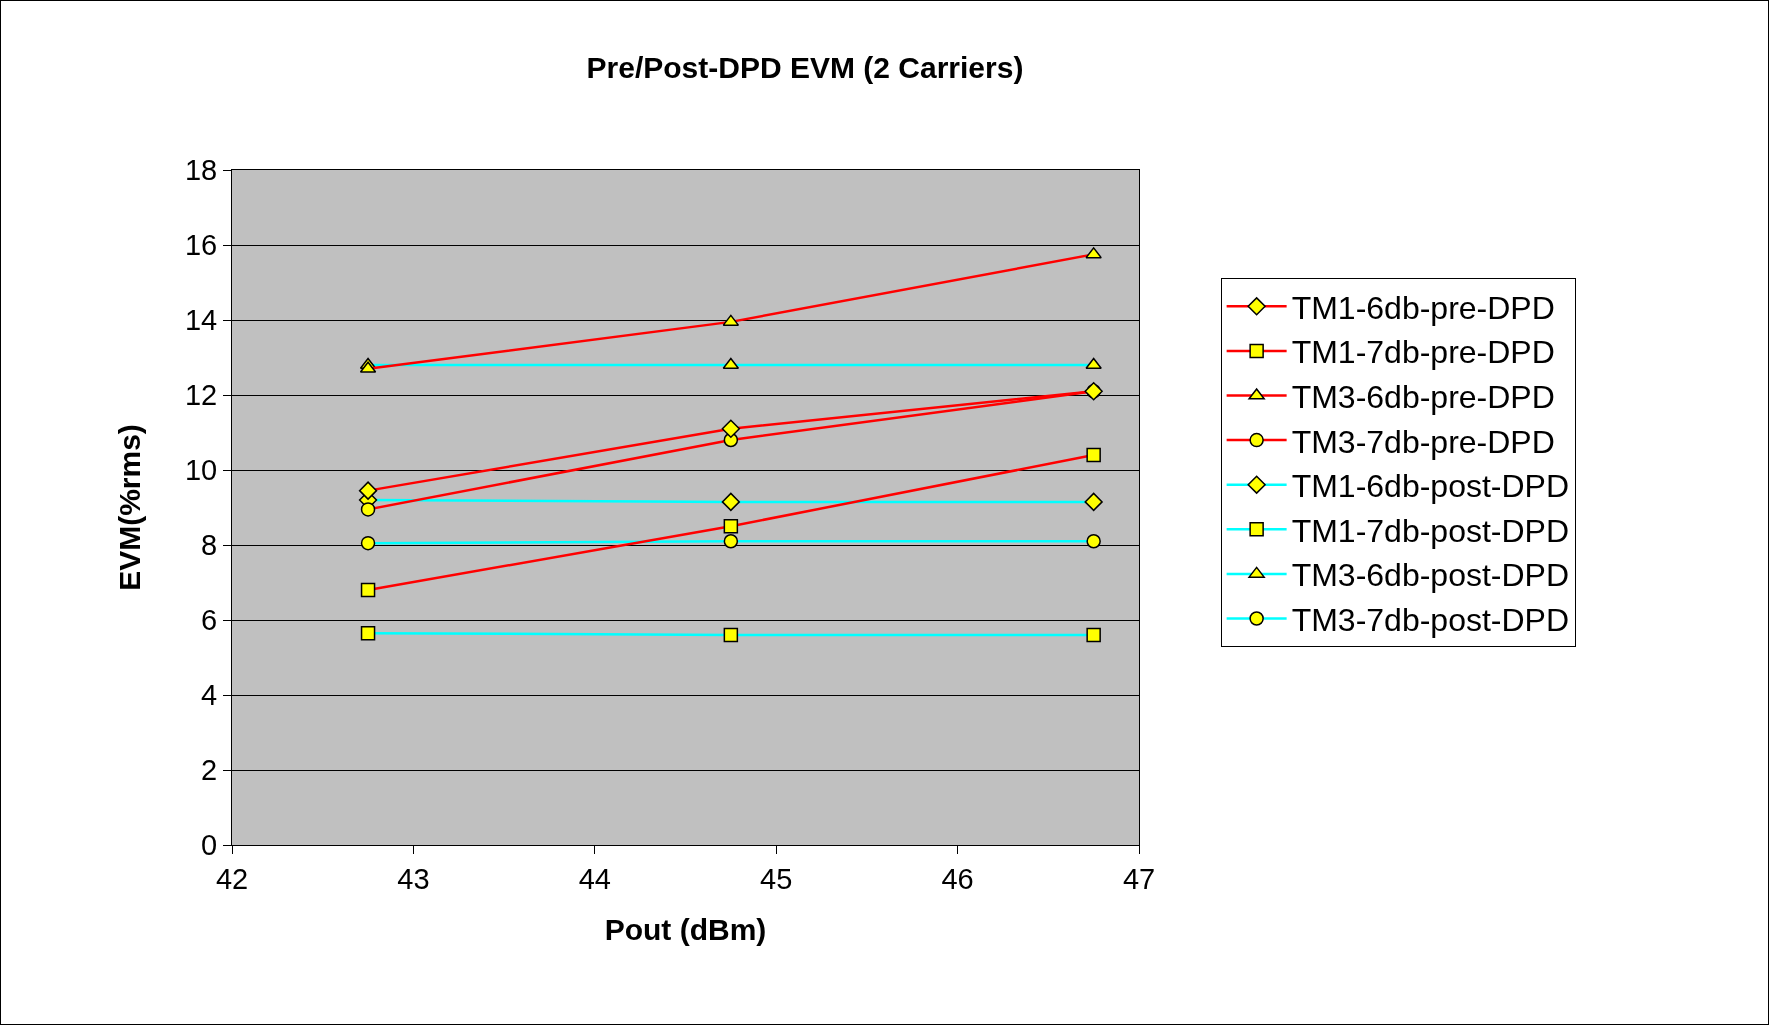 This screenshot has height=1025, width=1769. Describe the element at coordinates (201, 245) in the screenshot. I see `y-tick-label: 16` at that location.